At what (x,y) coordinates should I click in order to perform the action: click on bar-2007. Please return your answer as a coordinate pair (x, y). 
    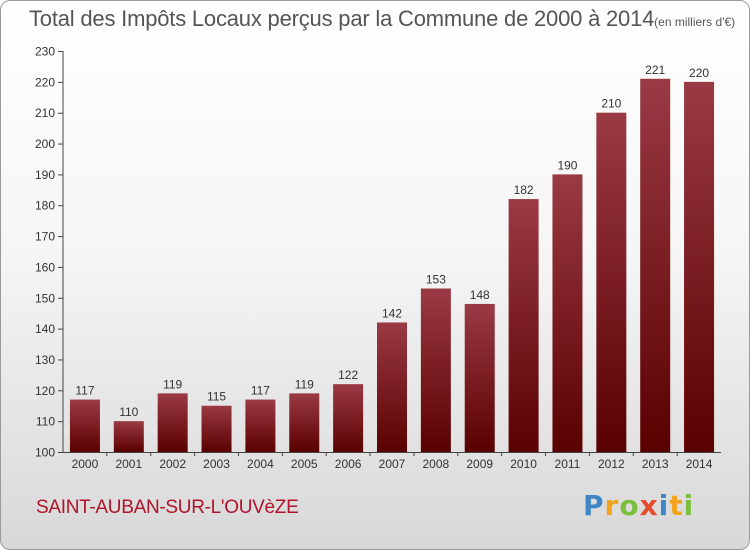
    Looking at the image, I should click on (392, 387).